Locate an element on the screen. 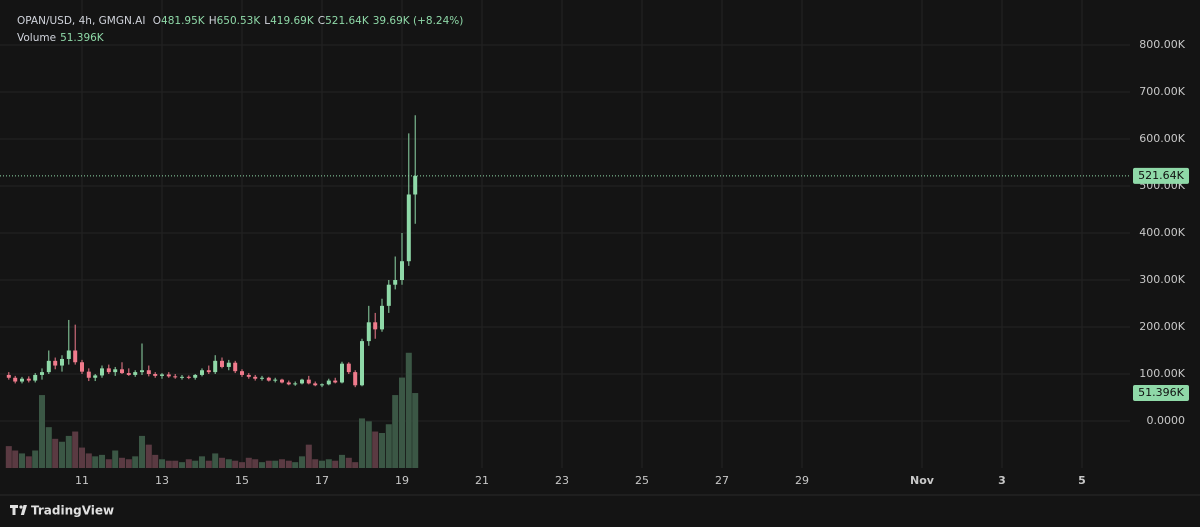 Image resolution: width=1200 pixels, height=527 pixels. x-tick-label: 19 is located at coordinates (402, 480).